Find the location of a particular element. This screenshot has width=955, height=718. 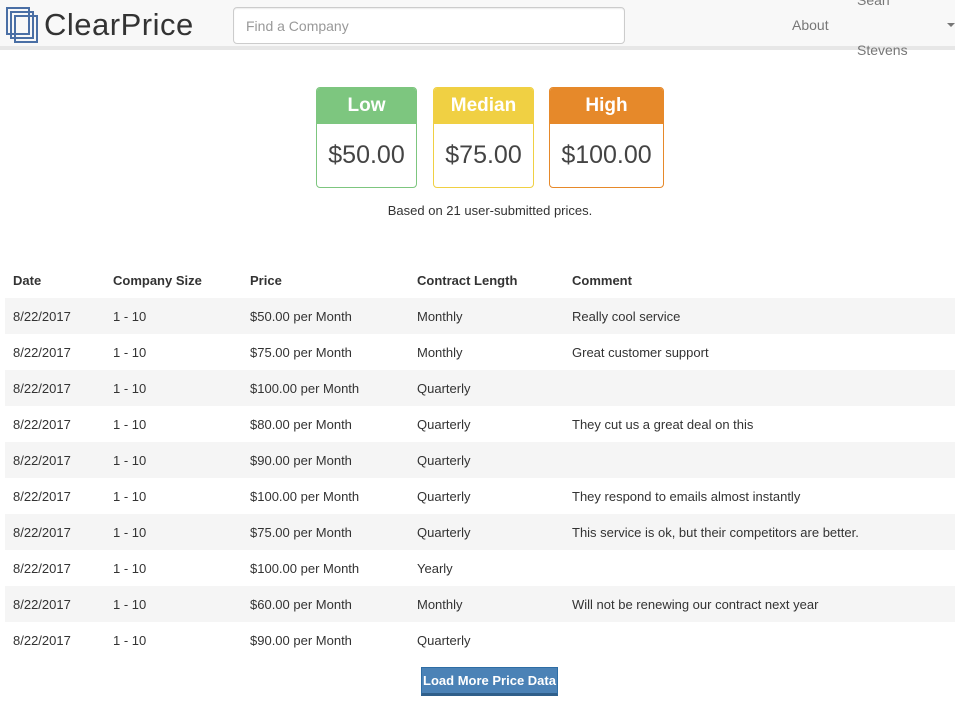

median-price-card: Median $75.00 is located at coordinates (483, 137).